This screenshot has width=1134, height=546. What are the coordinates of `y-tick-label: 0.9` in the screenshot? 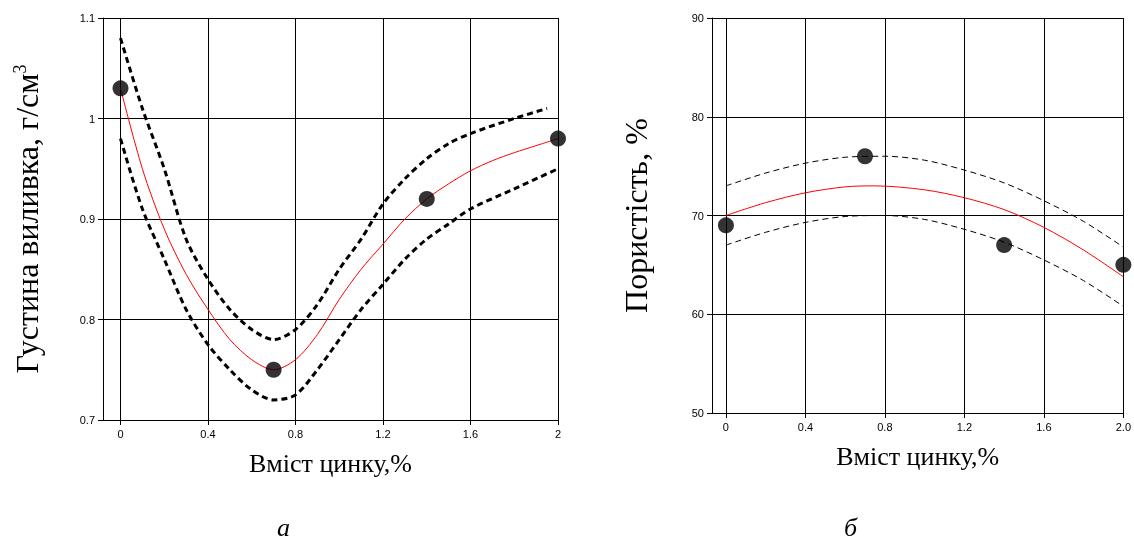 It's located at (87, 219).